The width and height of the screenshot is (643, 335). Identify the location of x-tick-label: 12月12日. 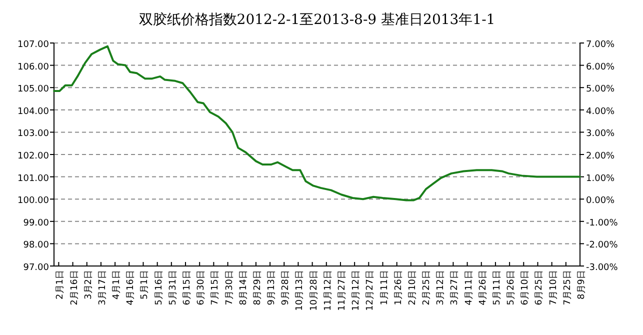
(357, 290).